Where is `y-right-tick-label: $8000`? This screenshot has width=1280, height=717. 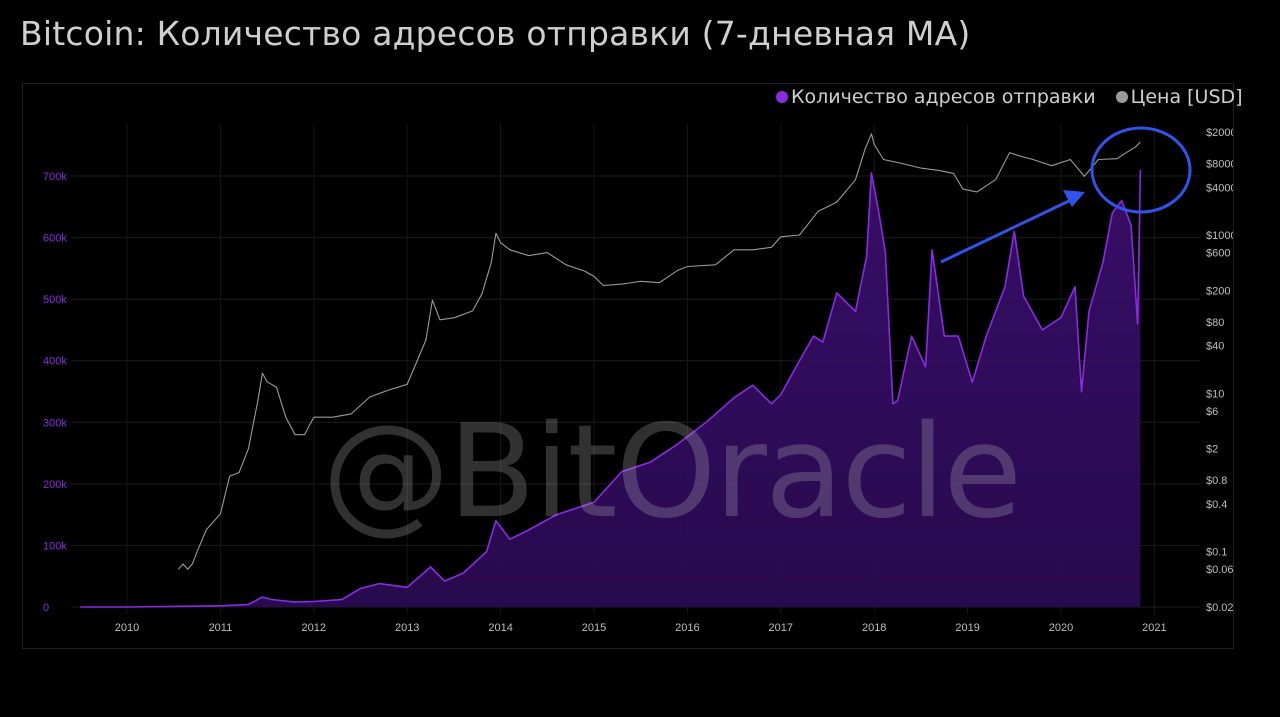 y-right-tick-label: $8000 is located at coordinates (1219, 165).